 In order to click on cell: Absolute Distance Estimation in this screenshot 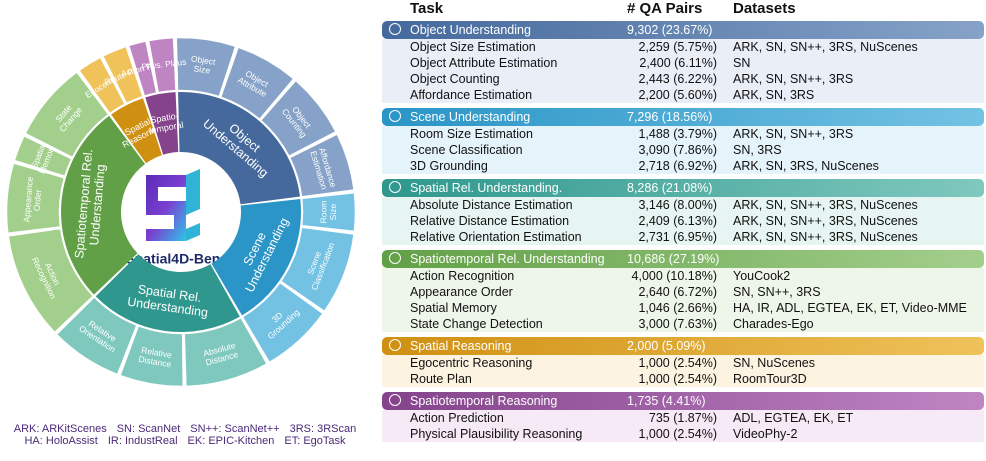, I will do `click(491, 205)`.